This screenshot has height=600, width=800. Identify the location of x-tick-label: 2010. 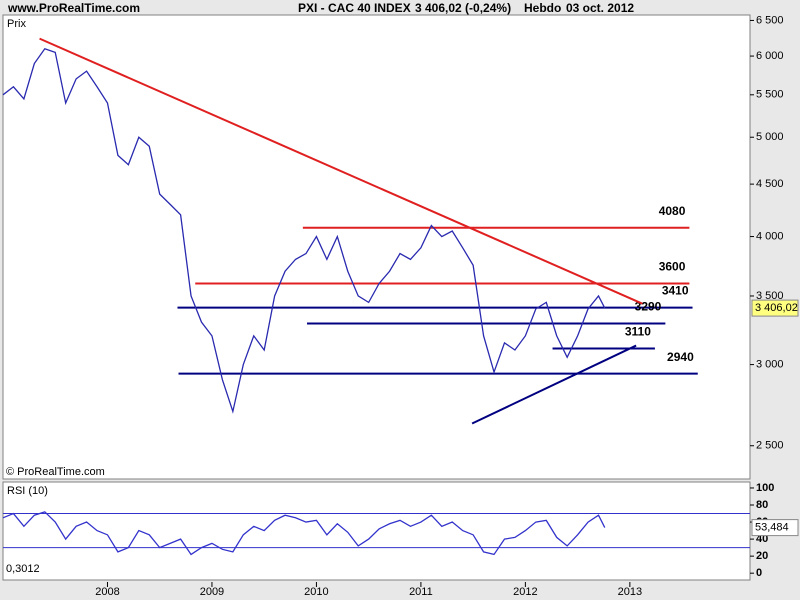
(316, 592).